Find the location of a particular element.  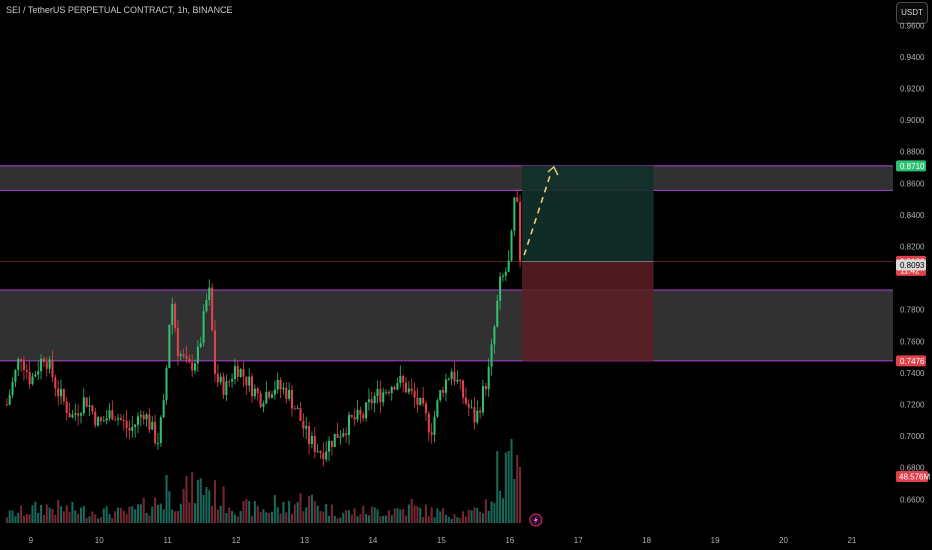

price-tick-label: 0.8200 is located at coordinates (912, 246).